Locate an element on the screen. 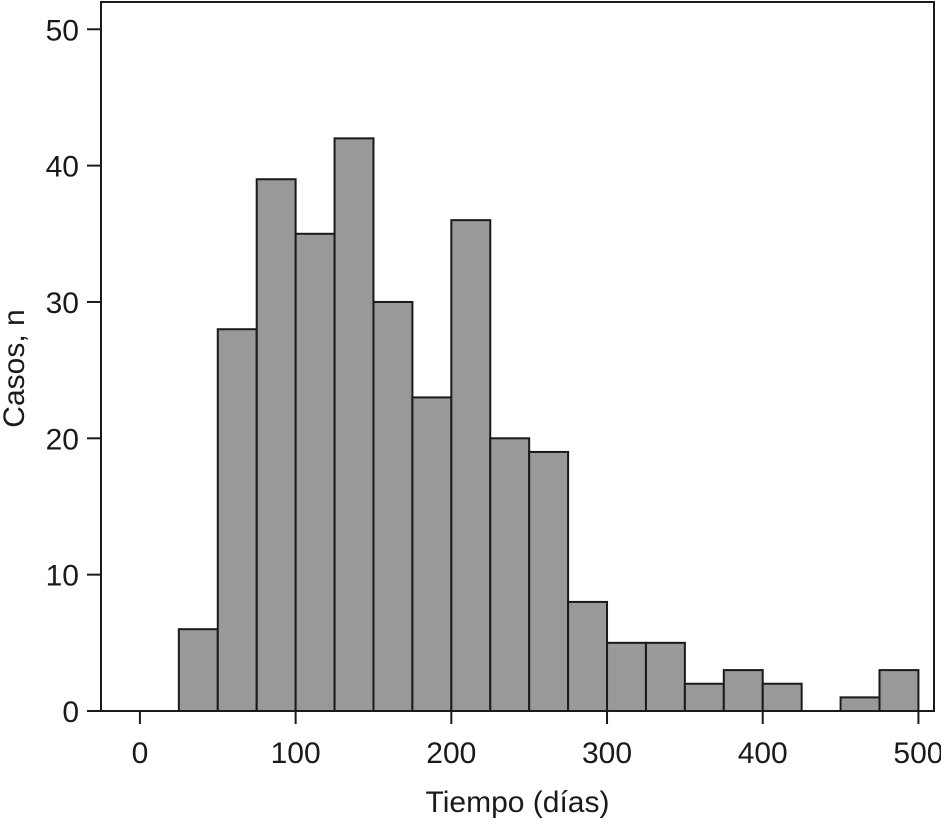 Image resolution: width=941 pixels, height=821 pixels. y-axis-ticks: 0 10 20 30 40 50 is located at coordinates (73, 371).